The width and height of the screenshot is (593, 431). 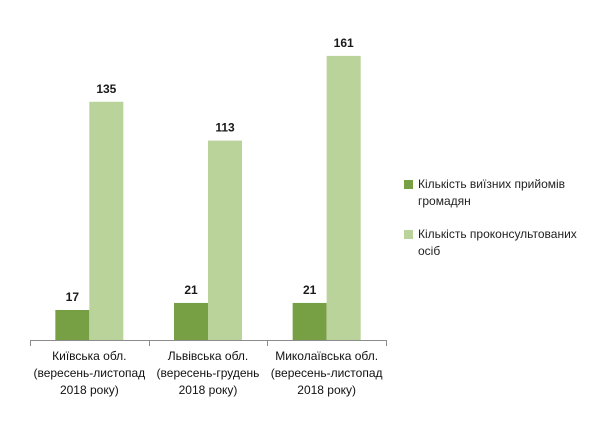 I want to click on legend-label: Кількість проконсультованих осіб, so click(x=497, y=242).